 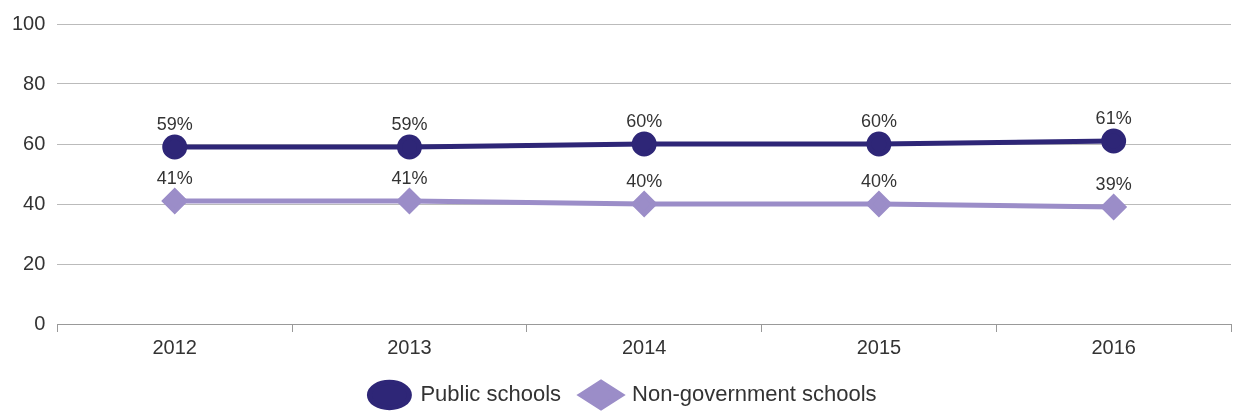 I want to click on data-label: 39%, so click(x=1113, y=183).